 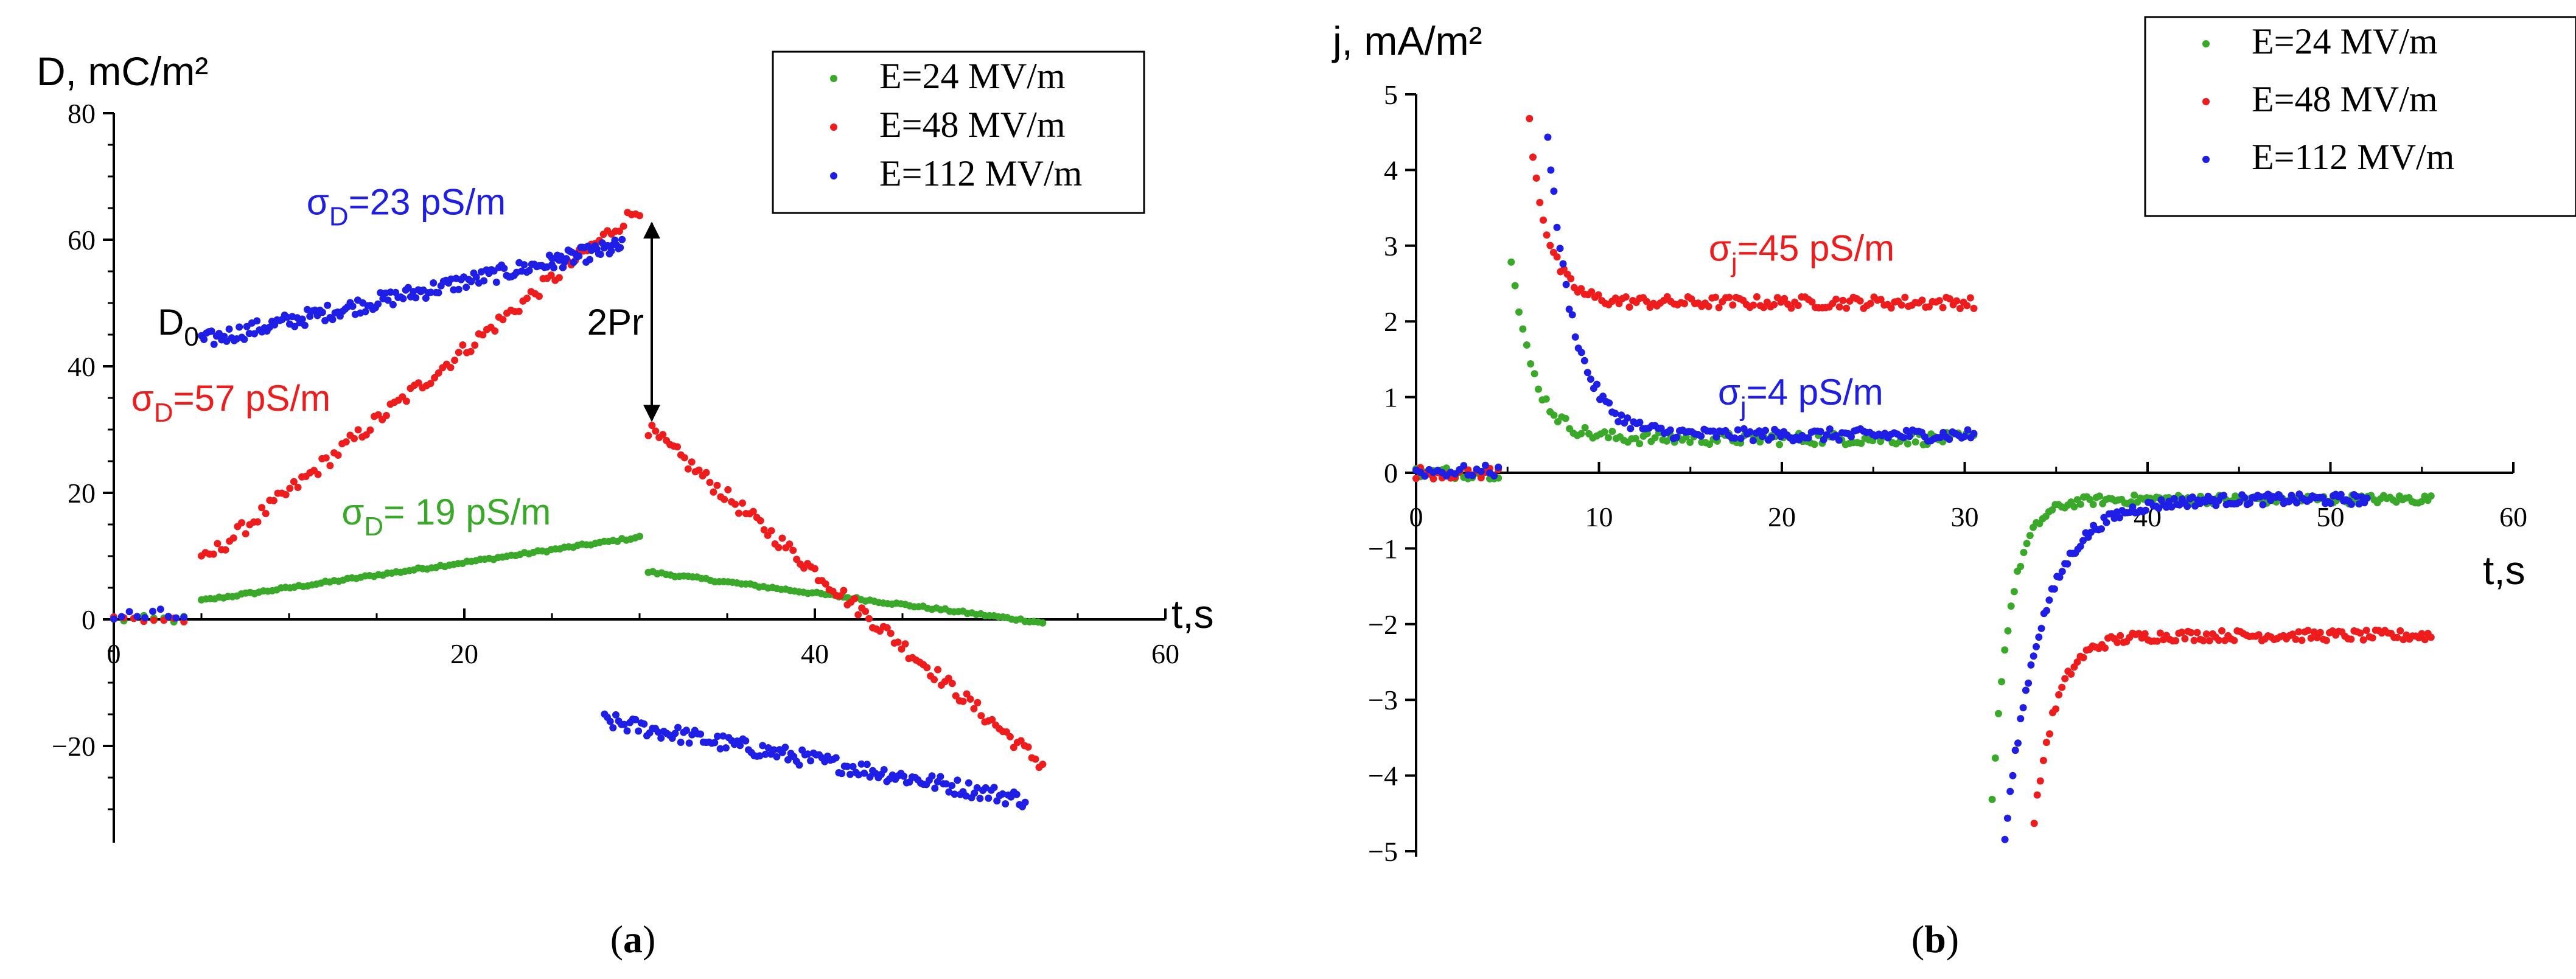 What do you see at coordinates (1935, 939) in the screenshot?
I see `panel-b-label-letter: b` at bounding box center [1935, 939].